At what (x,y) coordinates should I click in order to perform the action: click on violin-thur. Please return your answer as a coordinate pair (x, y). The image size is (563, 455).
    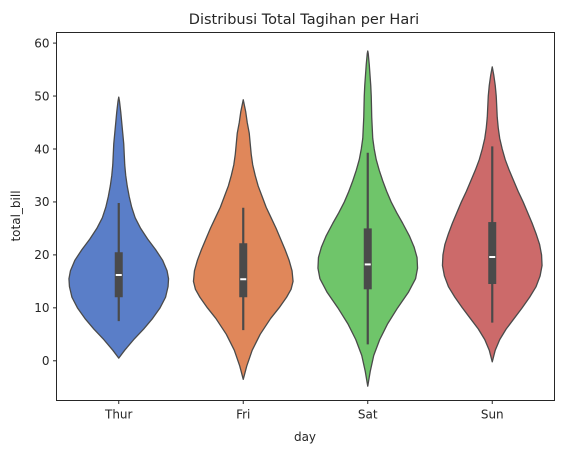
    Looking at the image, I should click on (119, 227).